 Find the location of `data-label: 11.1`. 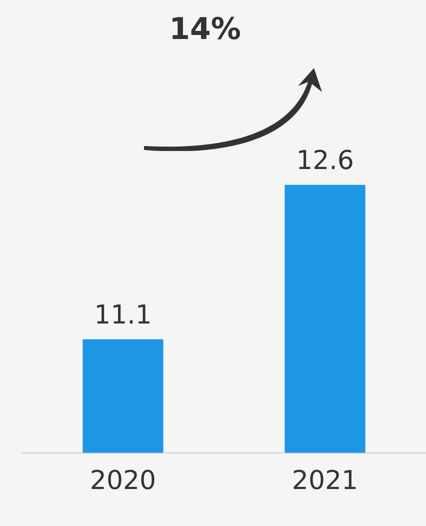

data-label: 11.1 is located at coordinates (123, 315).